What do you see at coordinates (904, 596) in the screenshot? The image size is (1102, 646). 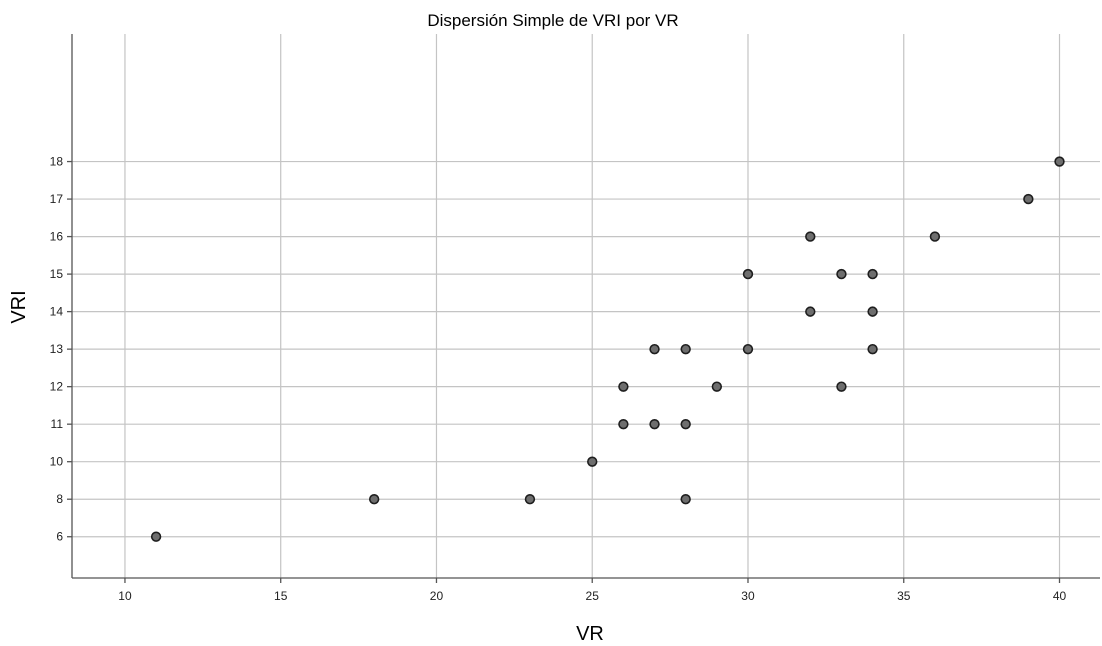 I see `x-tick-label: 35` at bounding box center [904, 596].